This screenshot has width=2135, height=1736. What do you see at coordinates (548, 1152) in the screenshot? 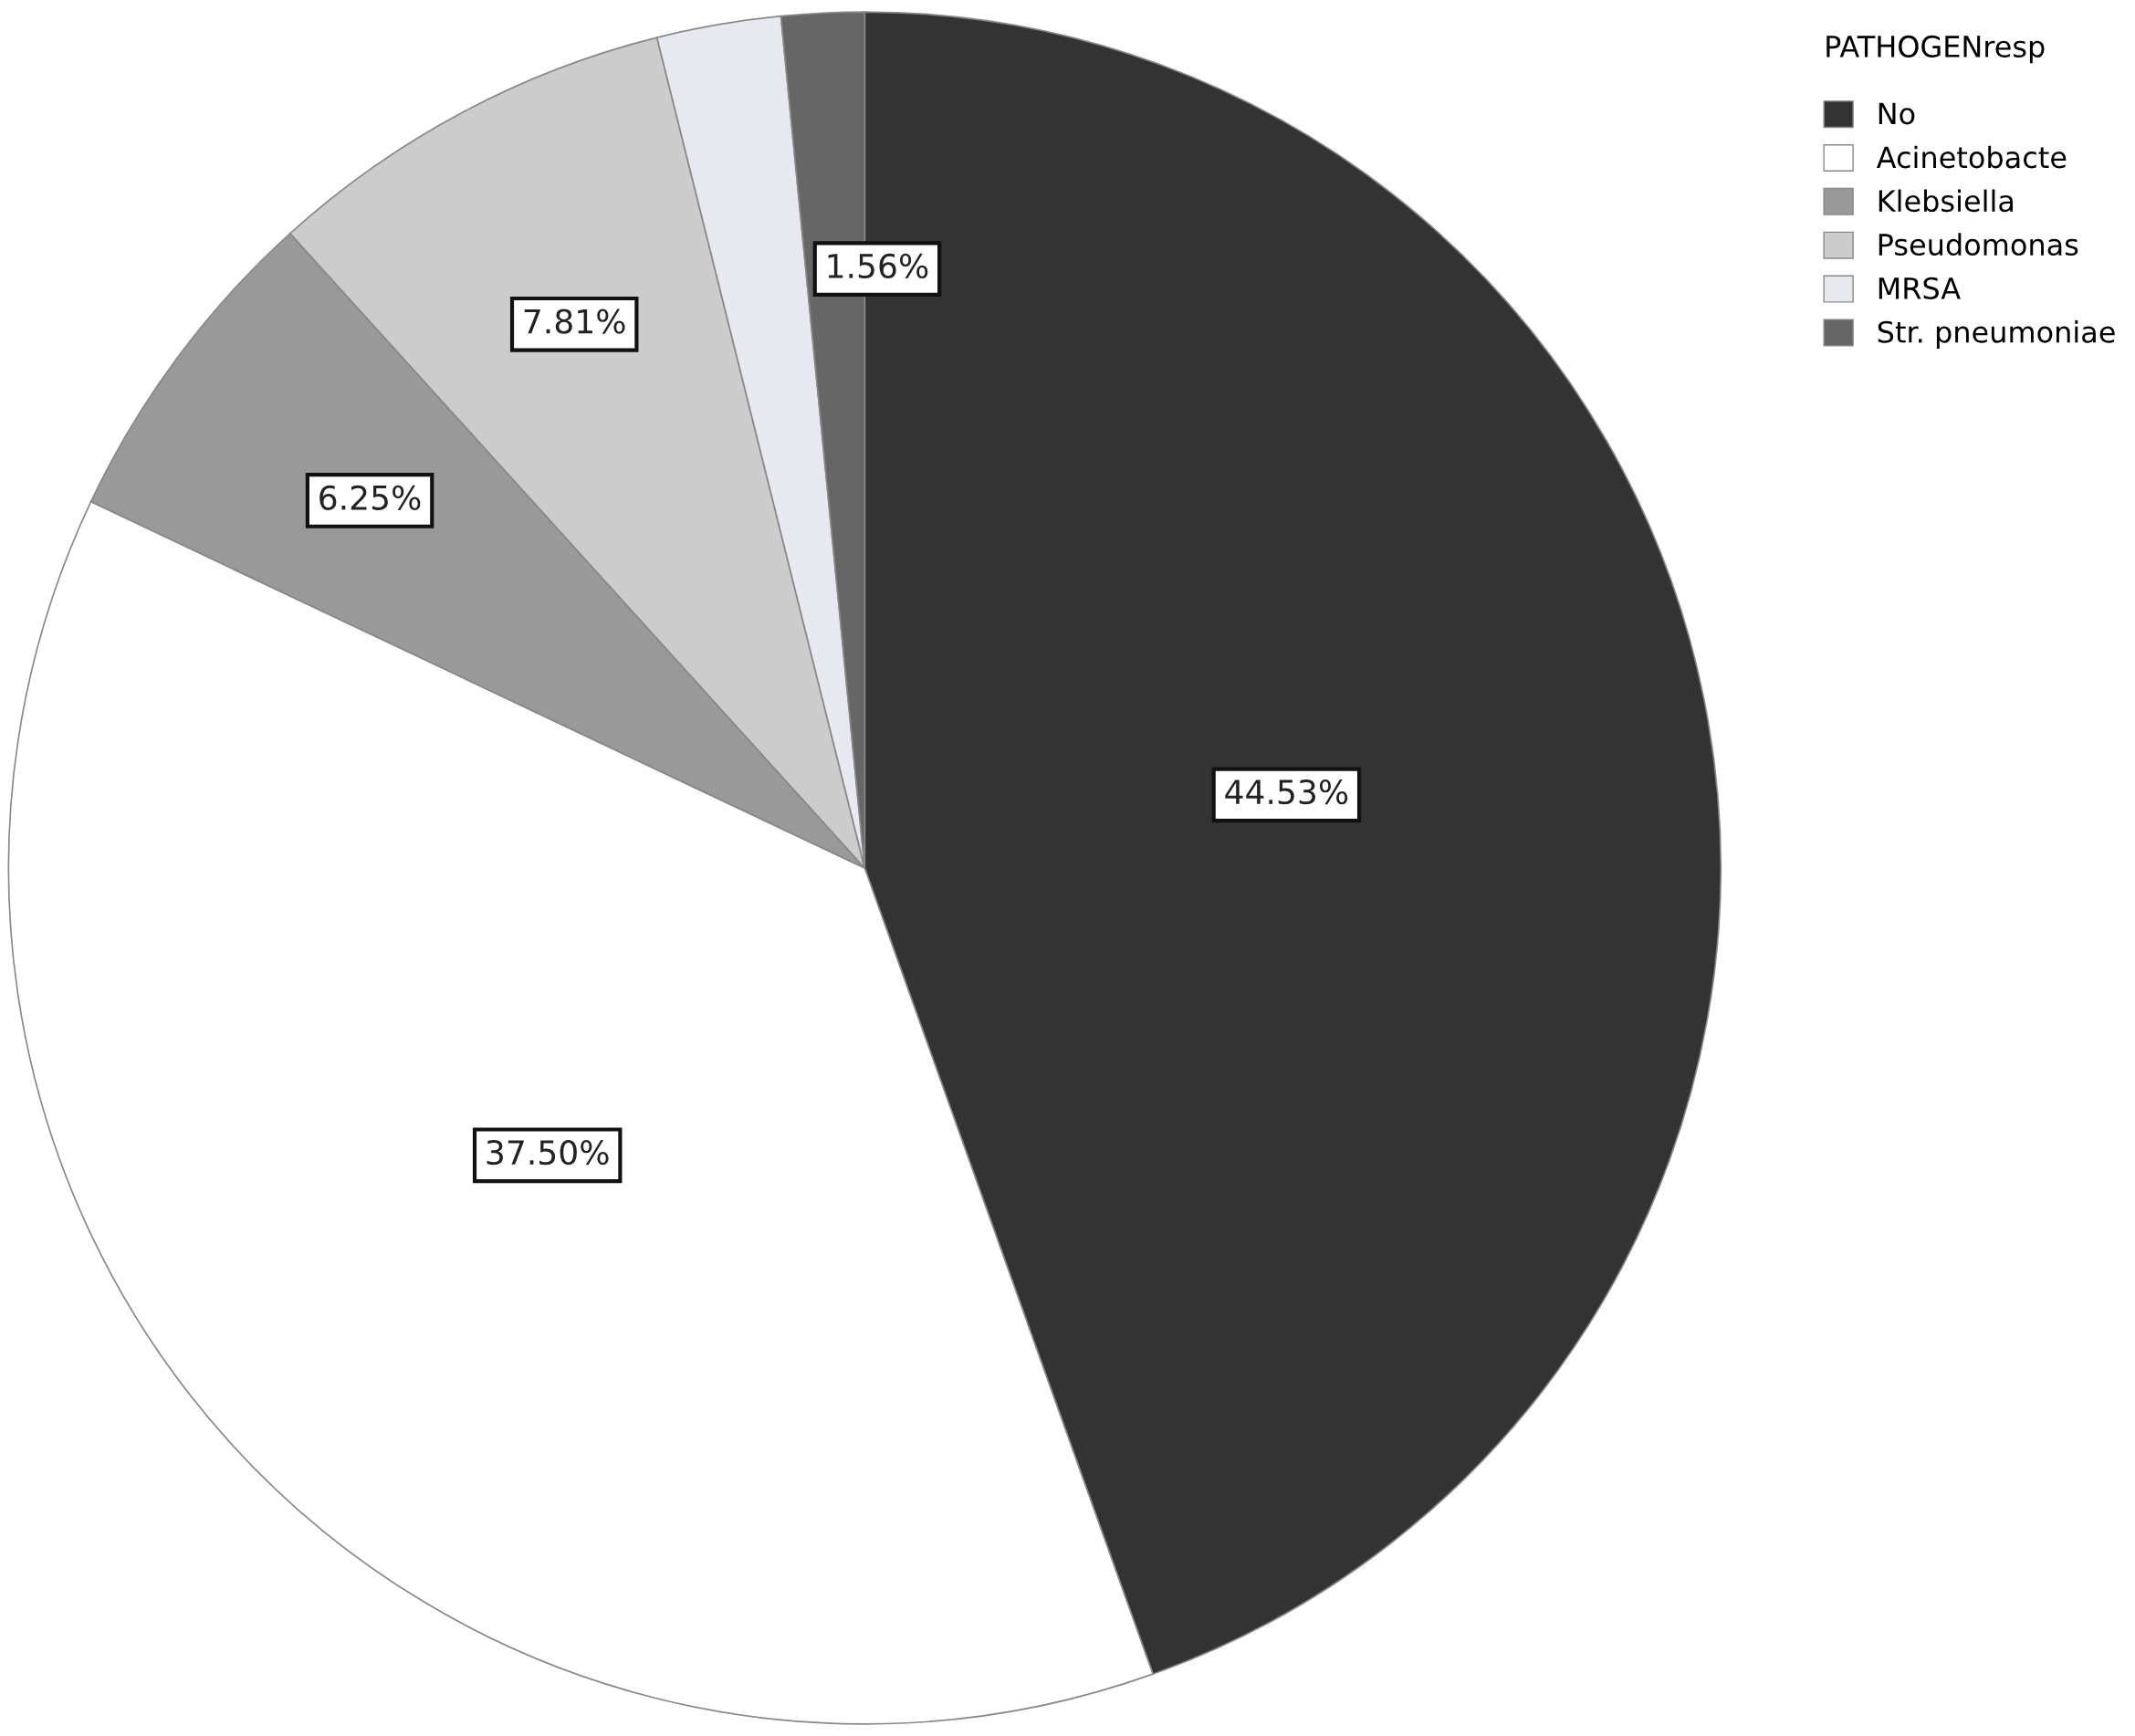
I see `data-label: 37.50%` at bounding box center [548, 1152].